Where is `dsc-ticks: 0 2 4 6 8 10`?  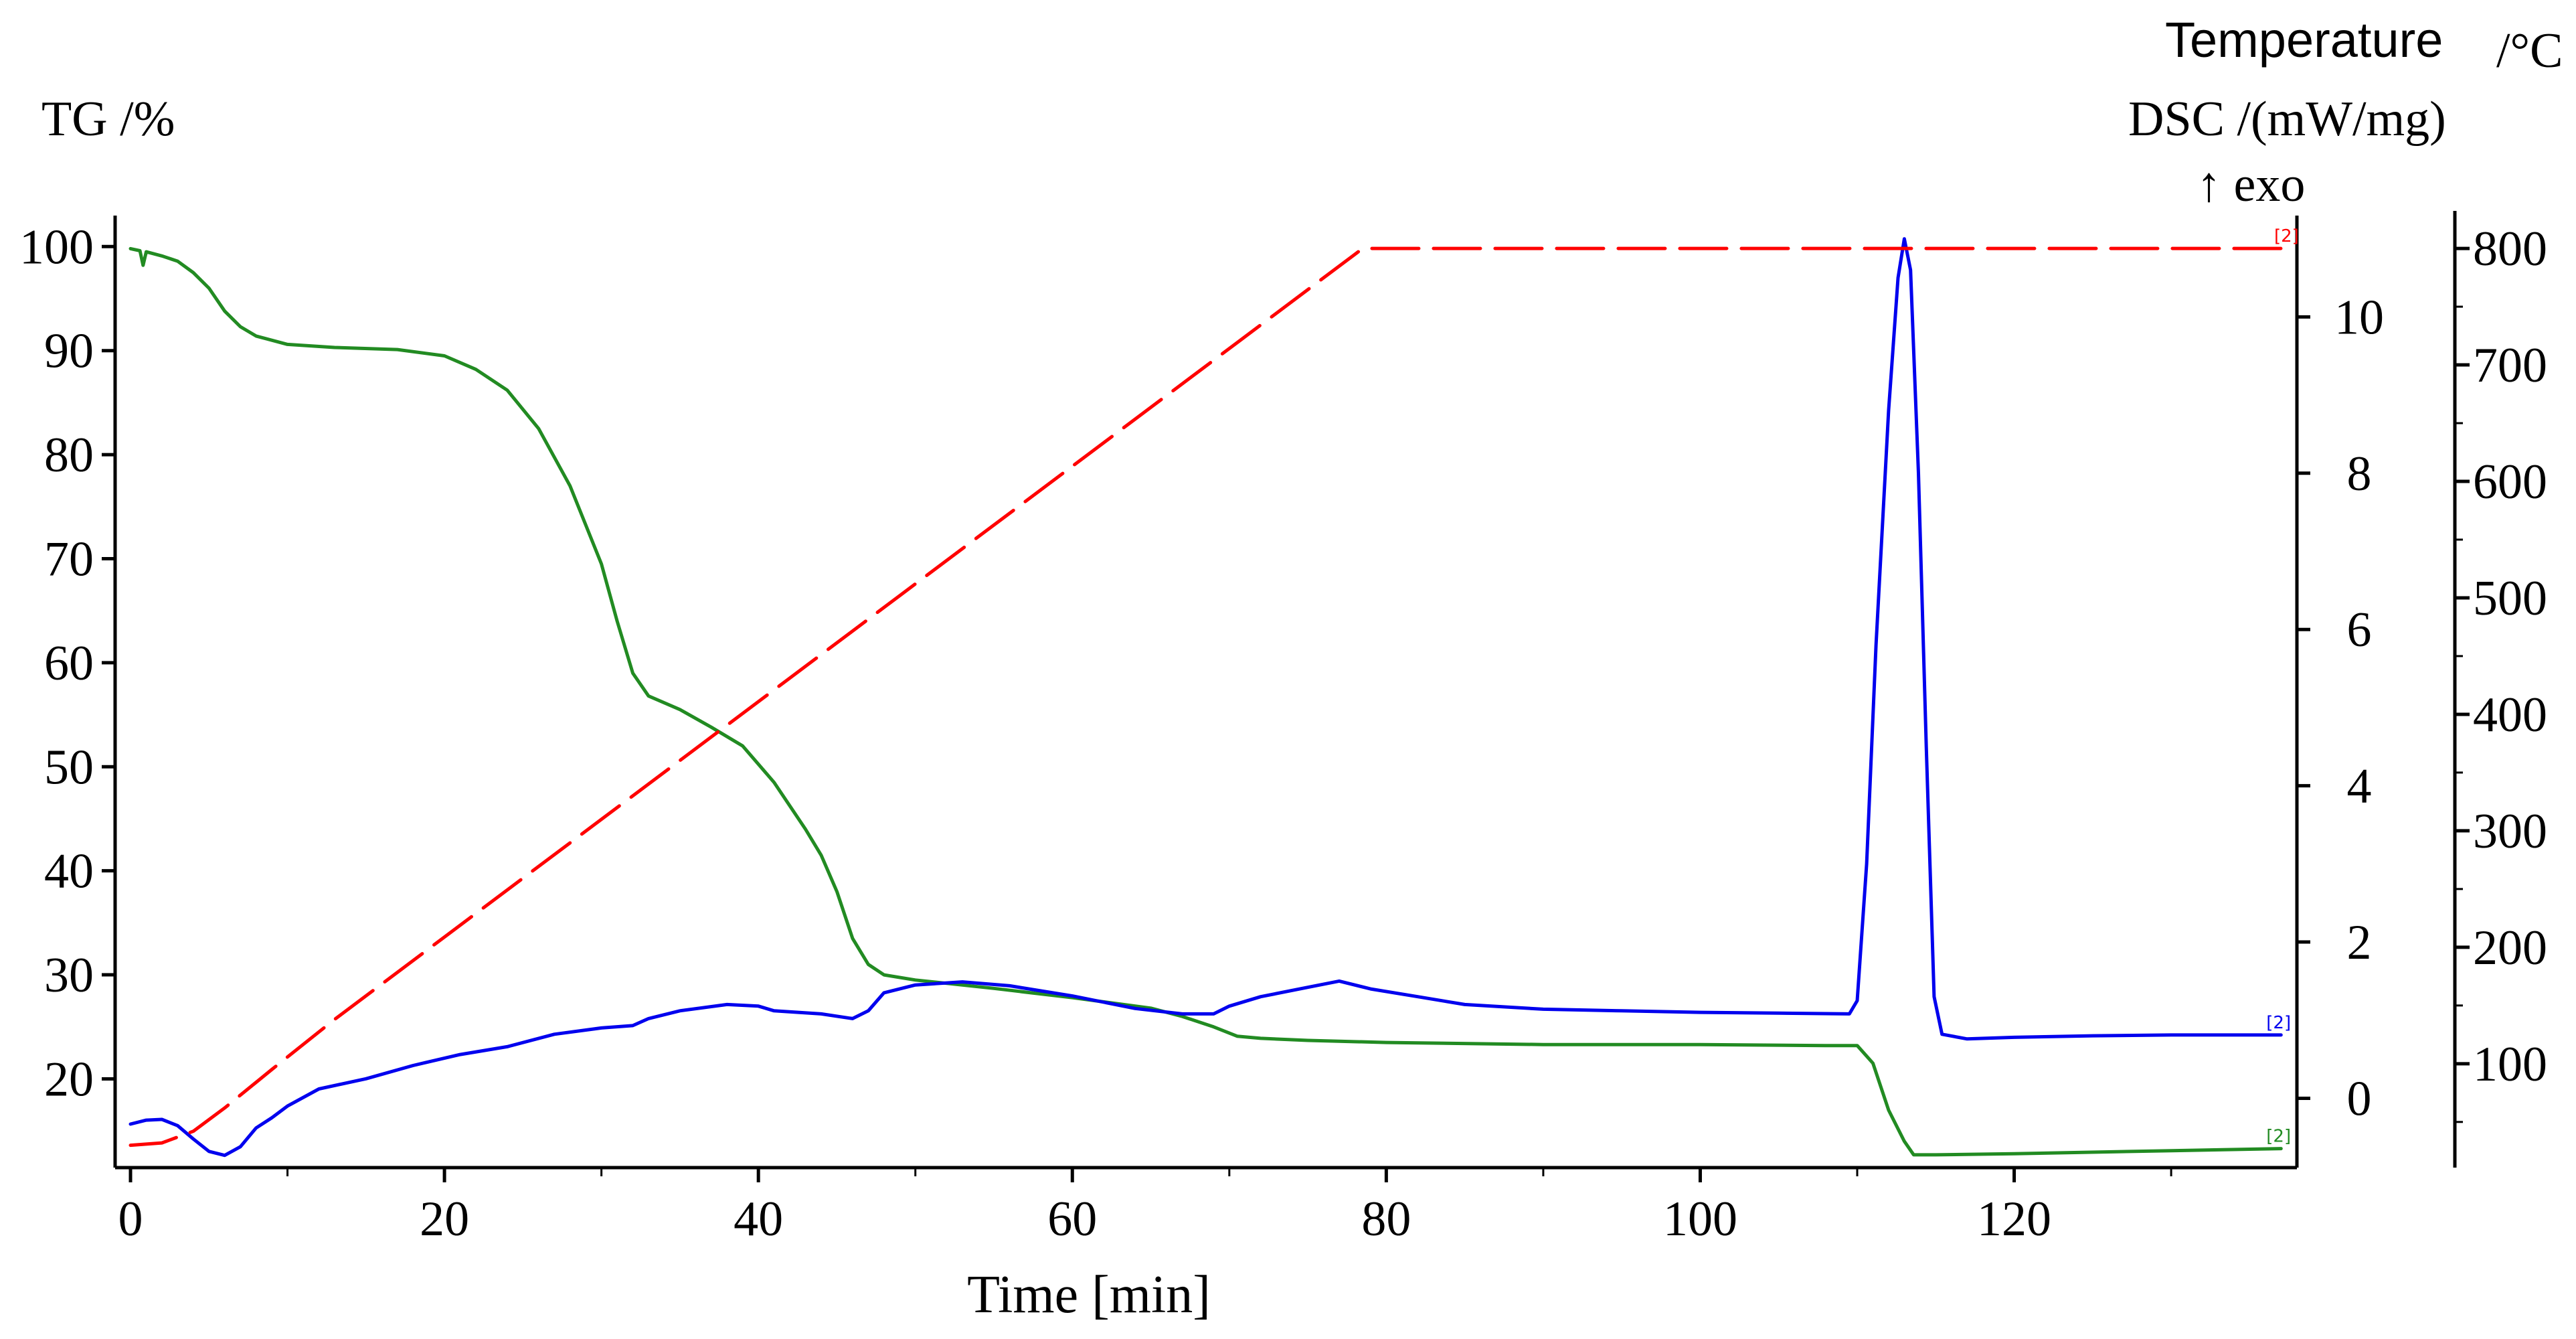
dsc-ticks: 0 2 4 6 8 10 is located at coordinates (2340, 708).